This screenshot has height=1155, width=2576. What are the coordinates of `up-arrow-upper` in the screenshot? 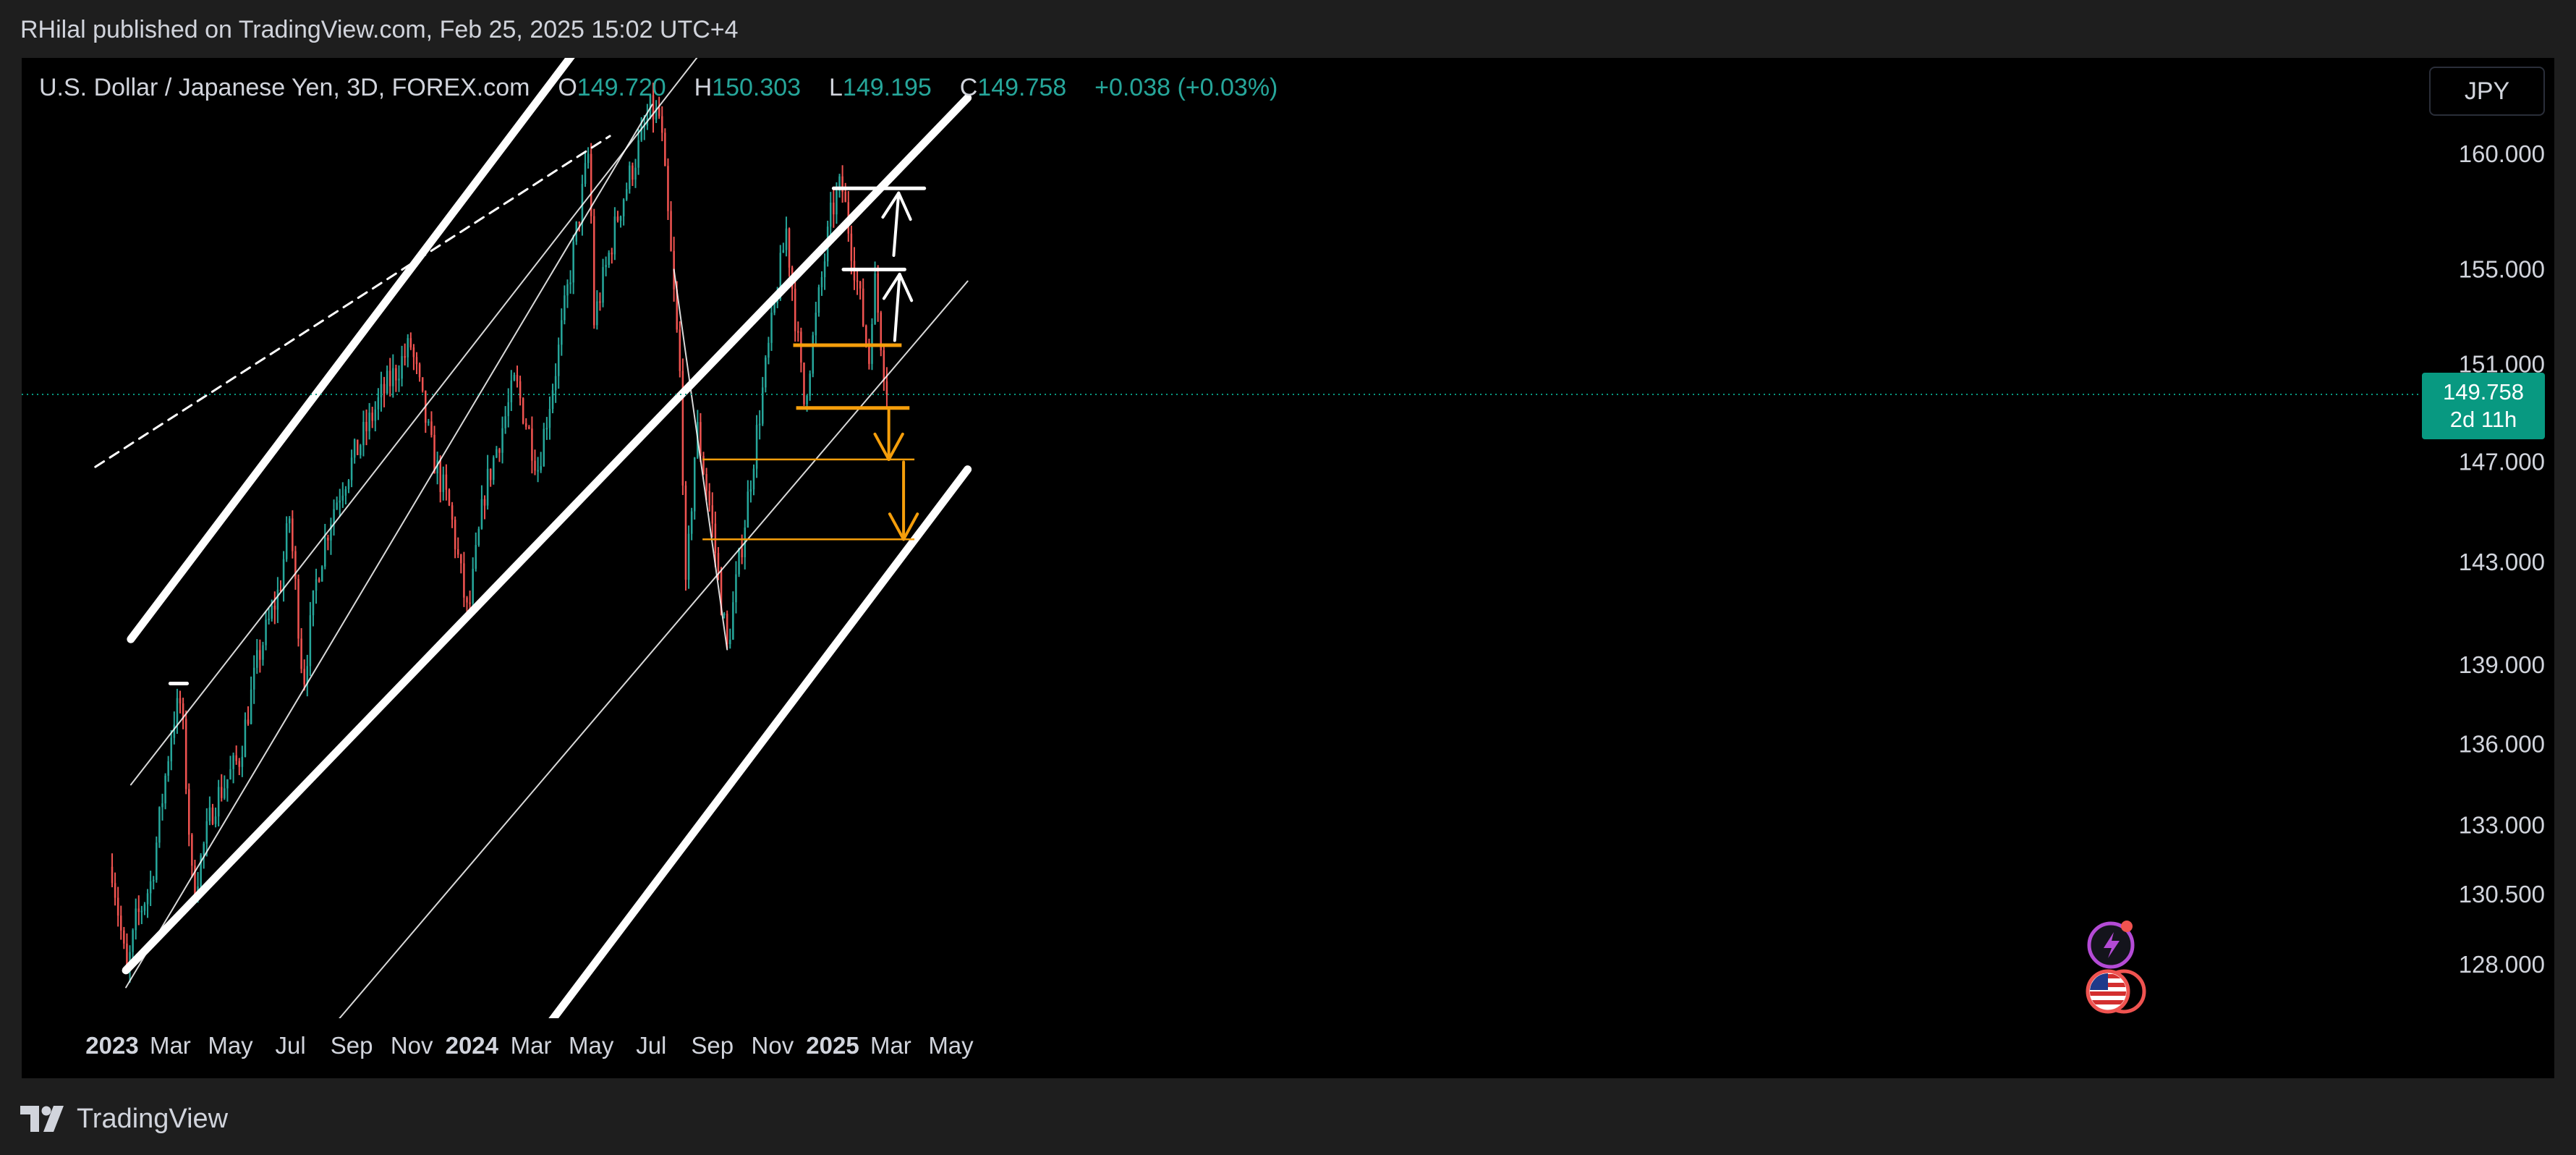 It's located at (896, 224).